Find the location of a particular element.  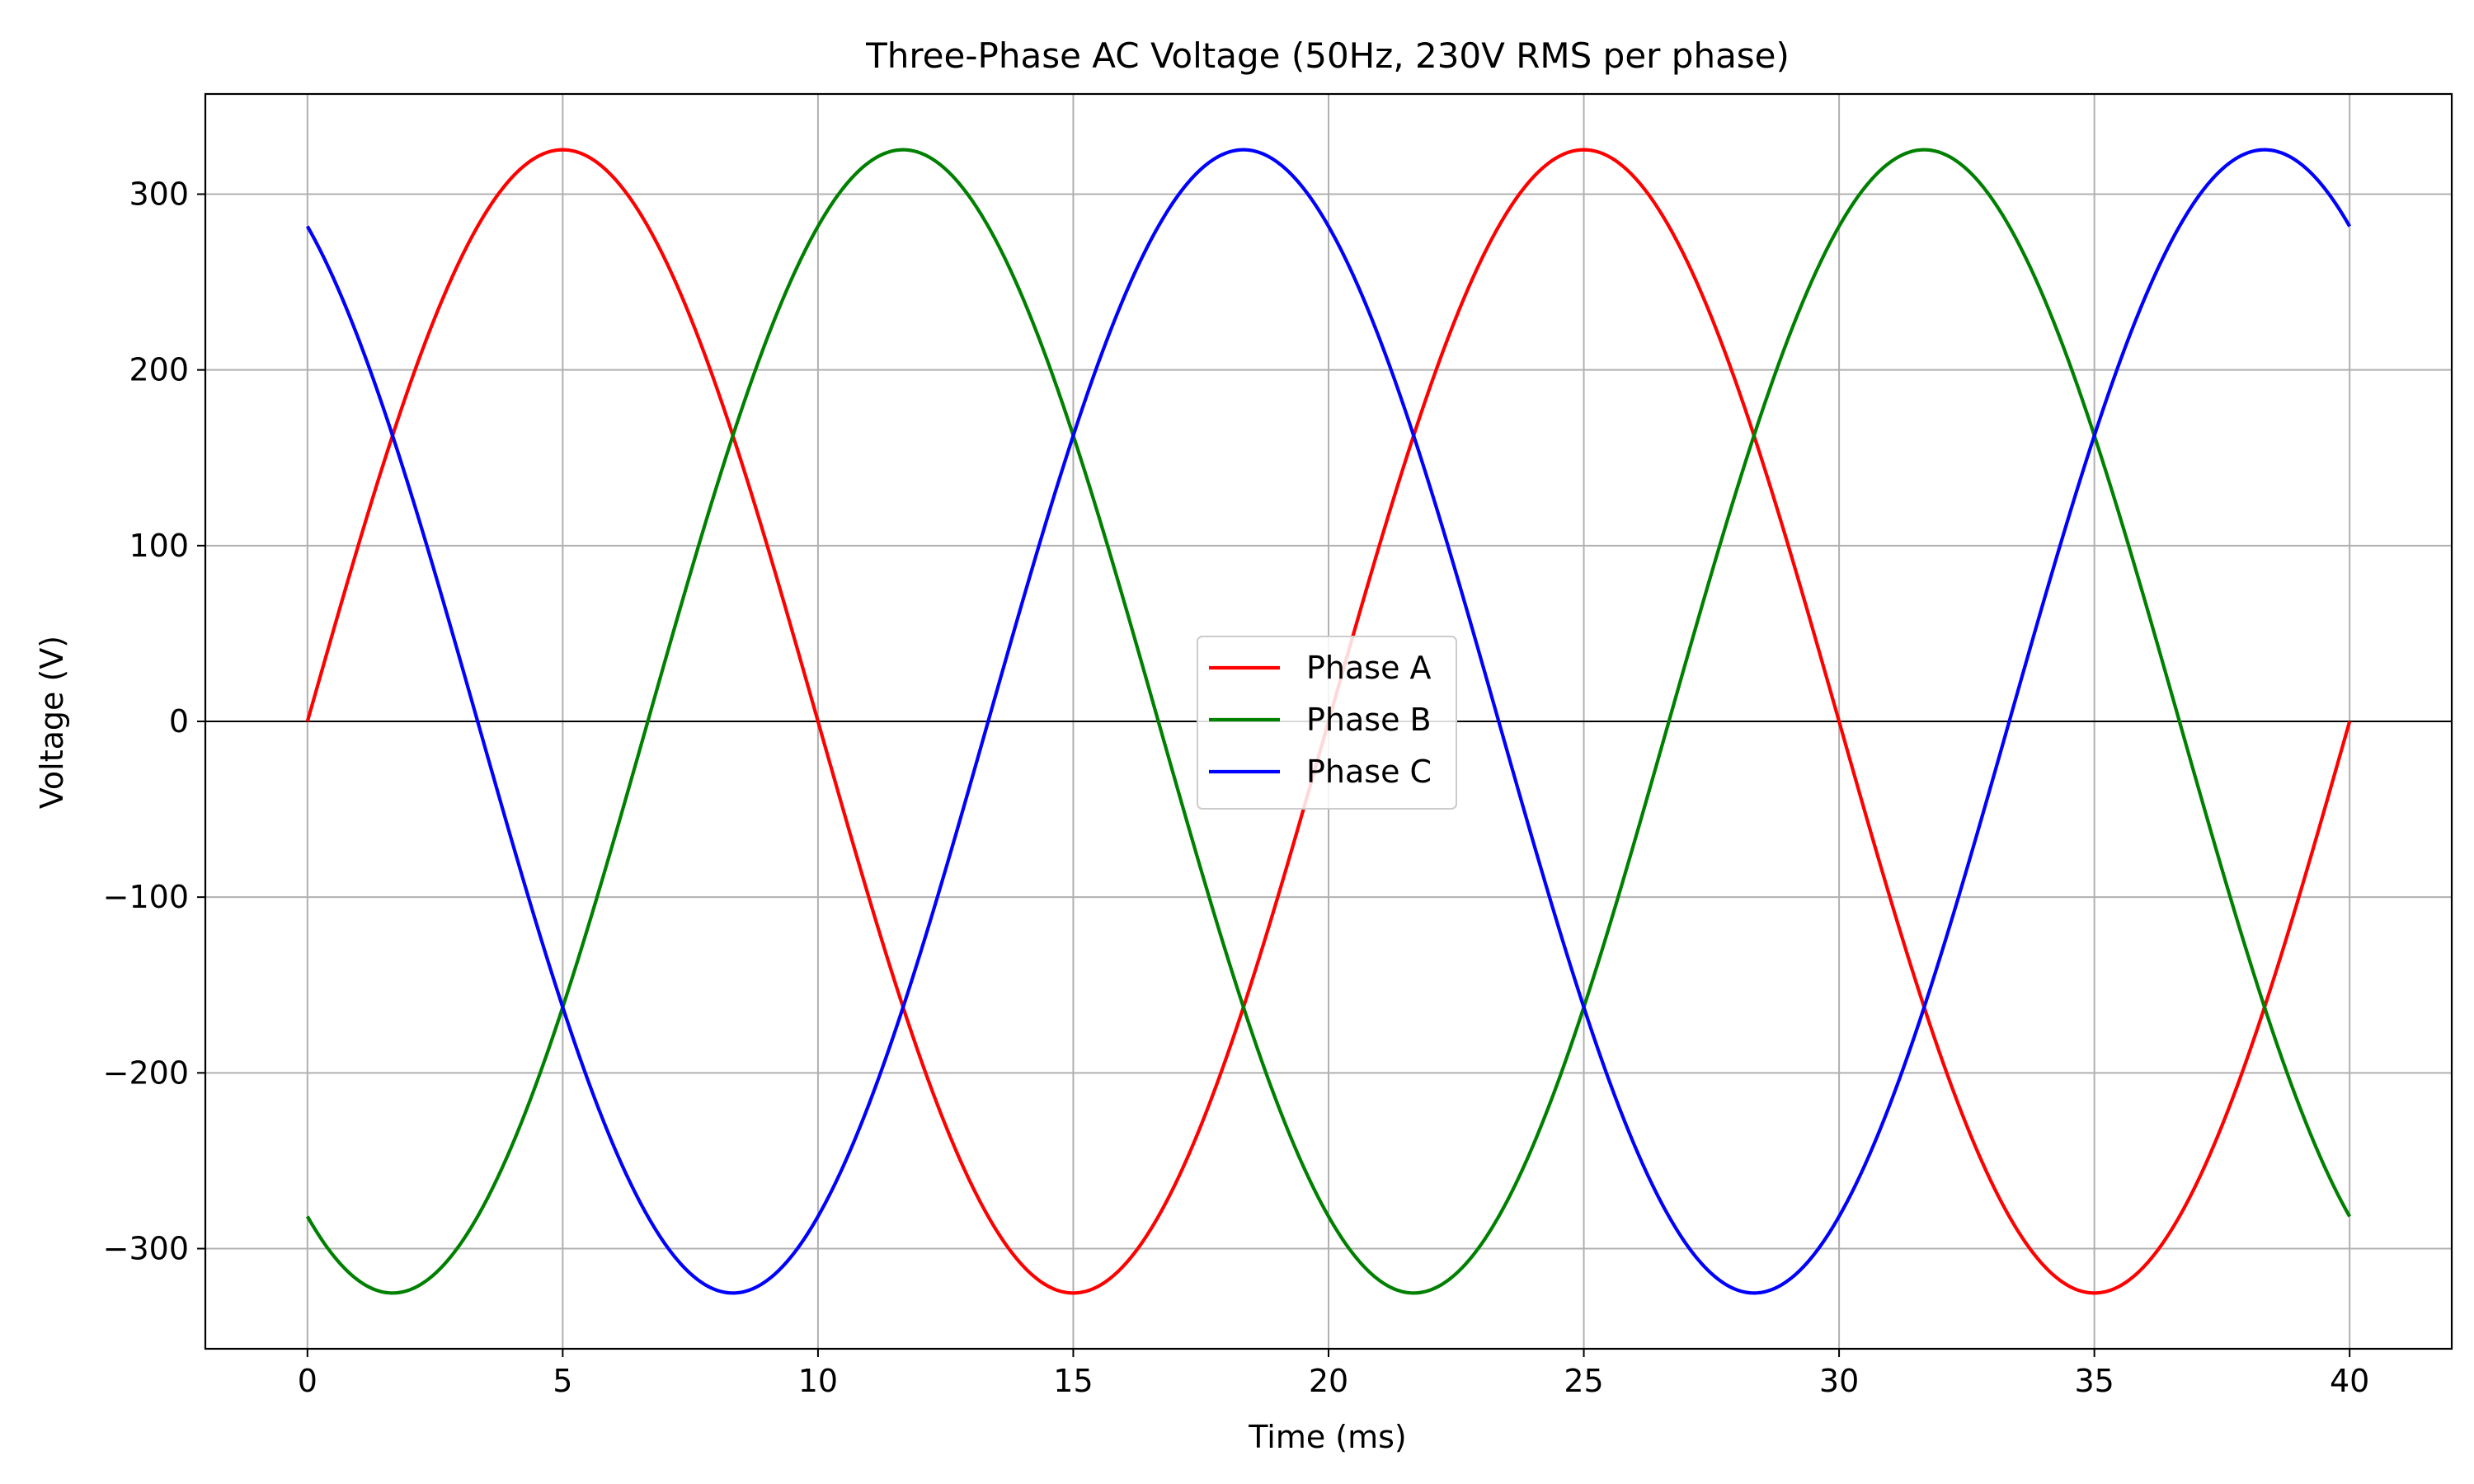

y-tick-label: 0 is located at coordinates (179, 721).